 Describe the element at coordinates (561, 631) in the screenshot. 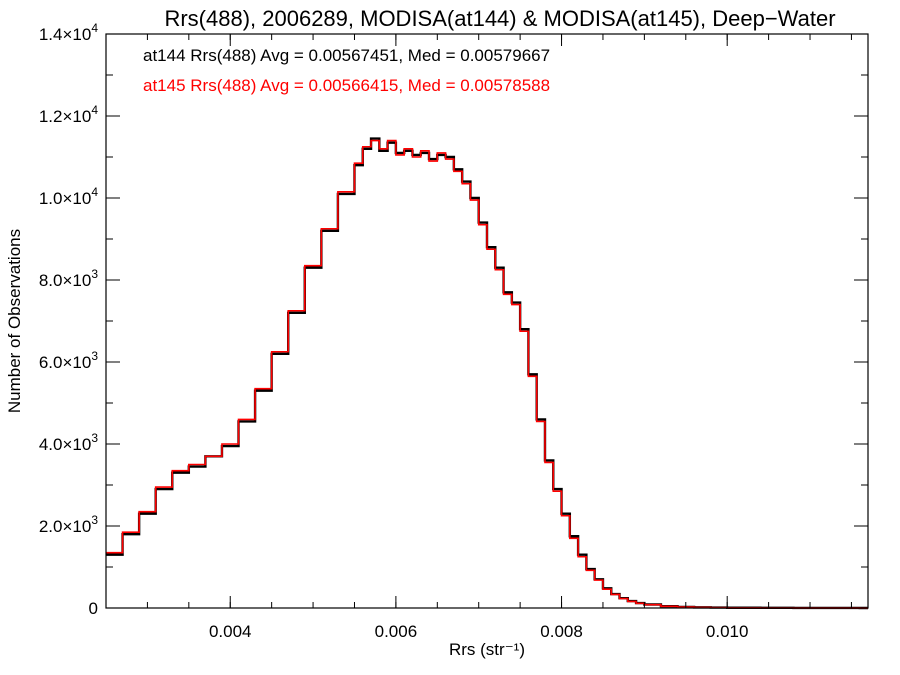

I see `x-tick-label: 0.008` at that location.